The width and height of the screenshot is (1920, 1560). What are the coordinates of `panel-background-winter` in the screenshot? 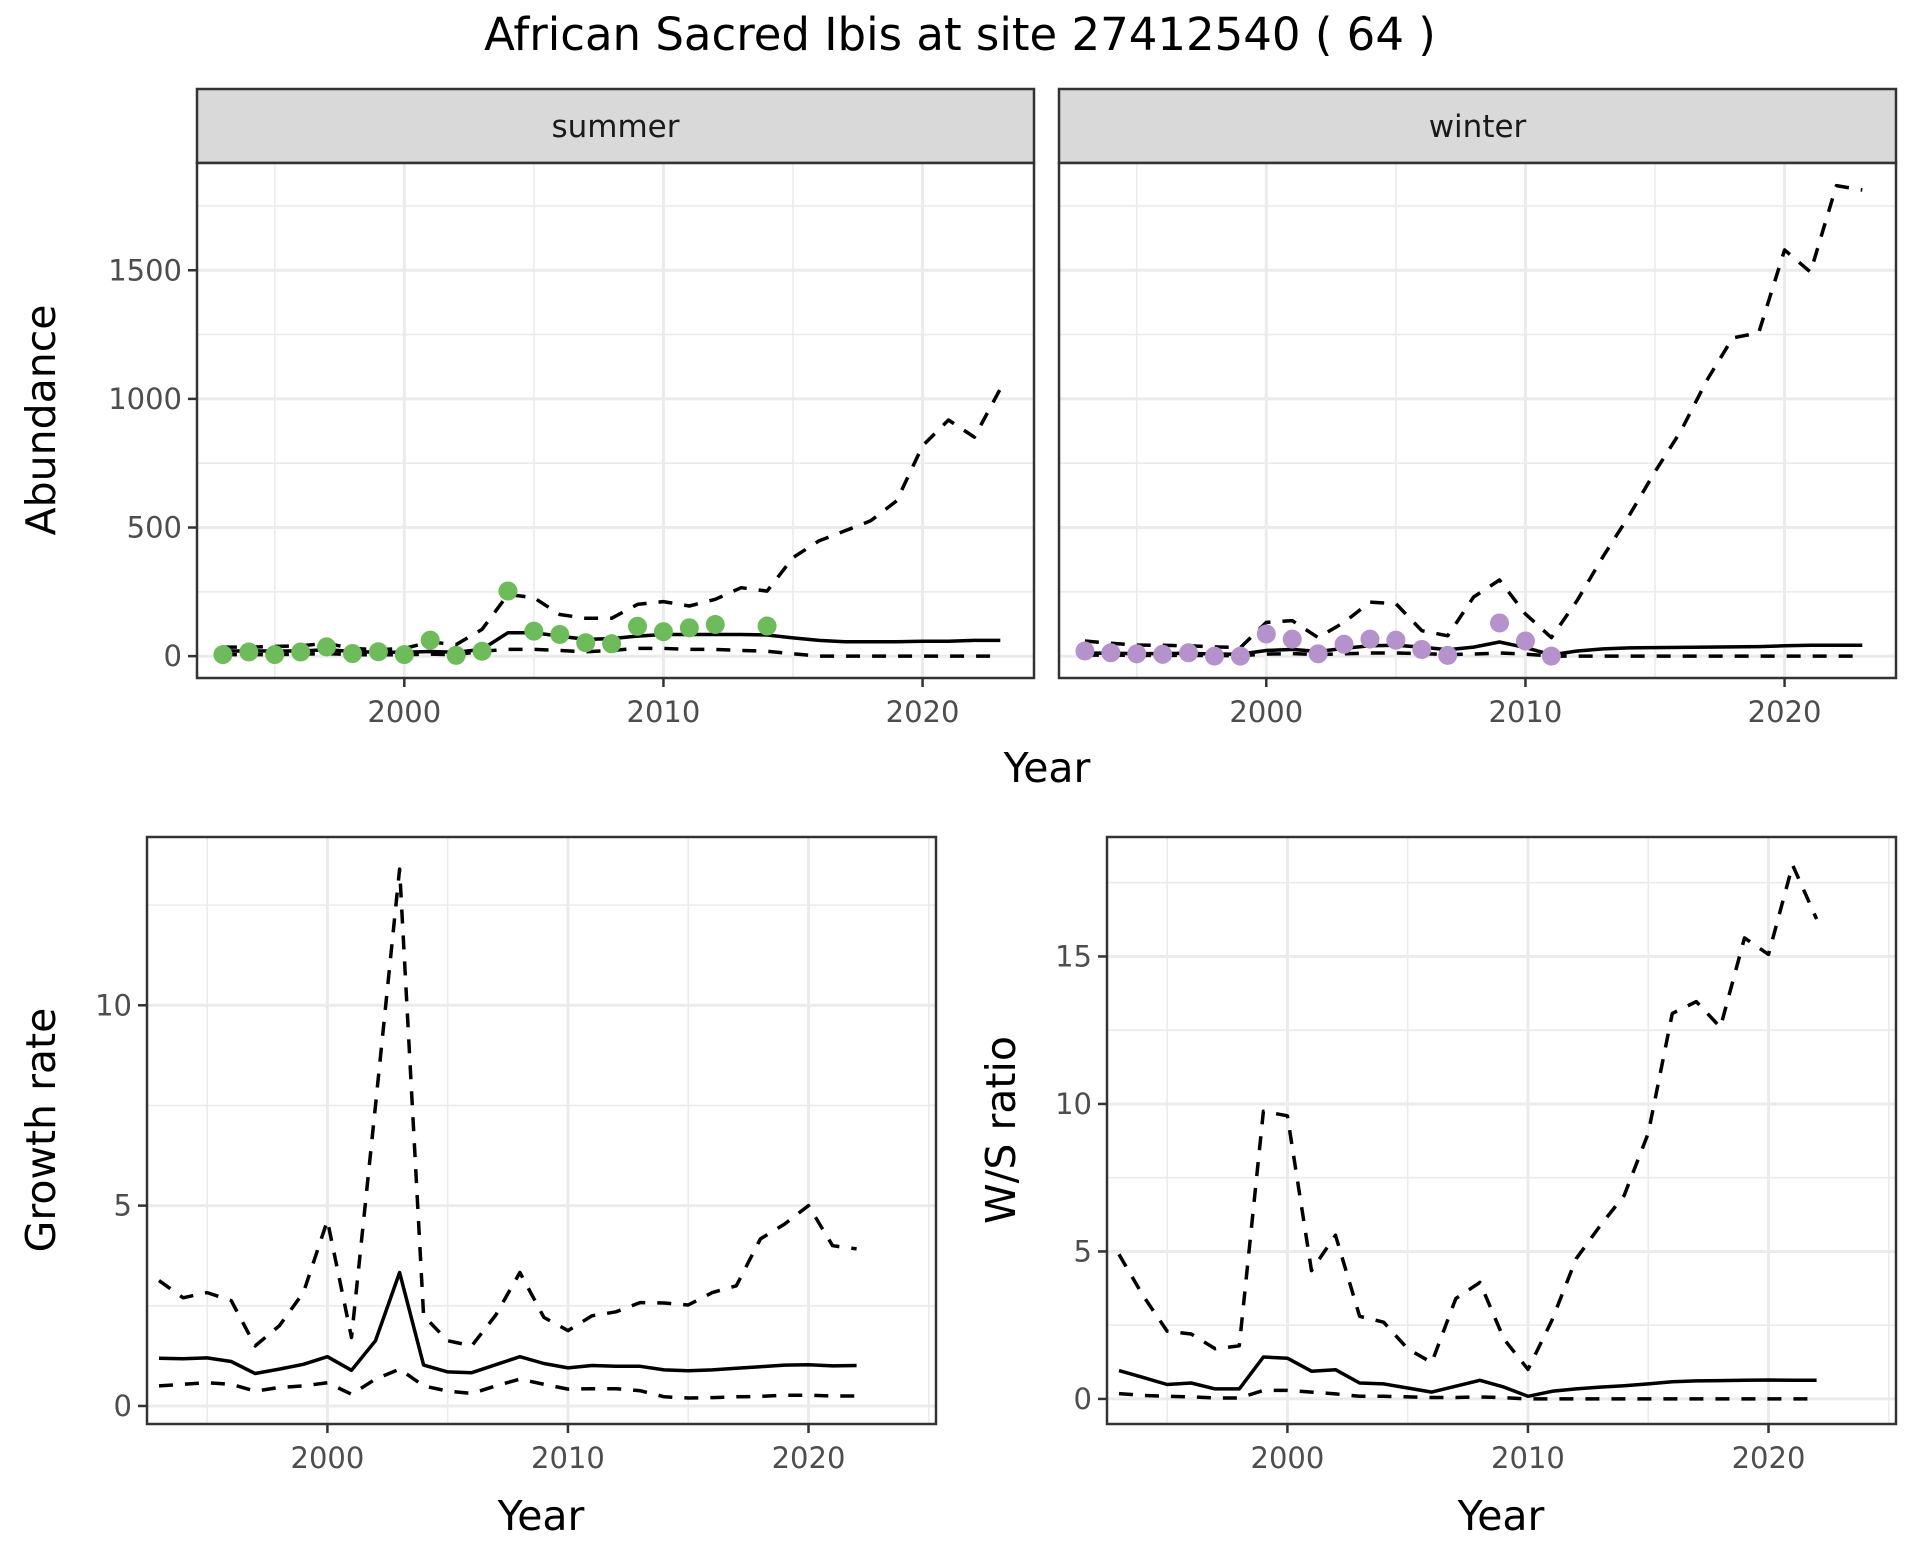 It's located at (1477, 420).